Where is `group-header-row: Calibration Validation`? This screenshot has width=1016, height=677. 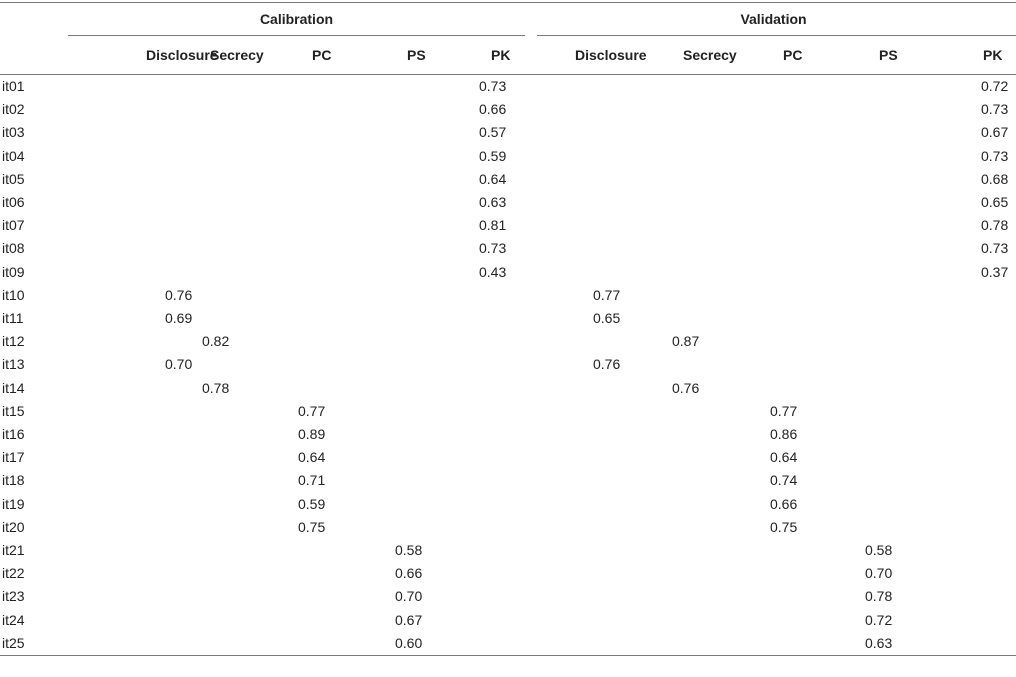 group-header-row: Calibration Validation is located at coordinates (508, 19).